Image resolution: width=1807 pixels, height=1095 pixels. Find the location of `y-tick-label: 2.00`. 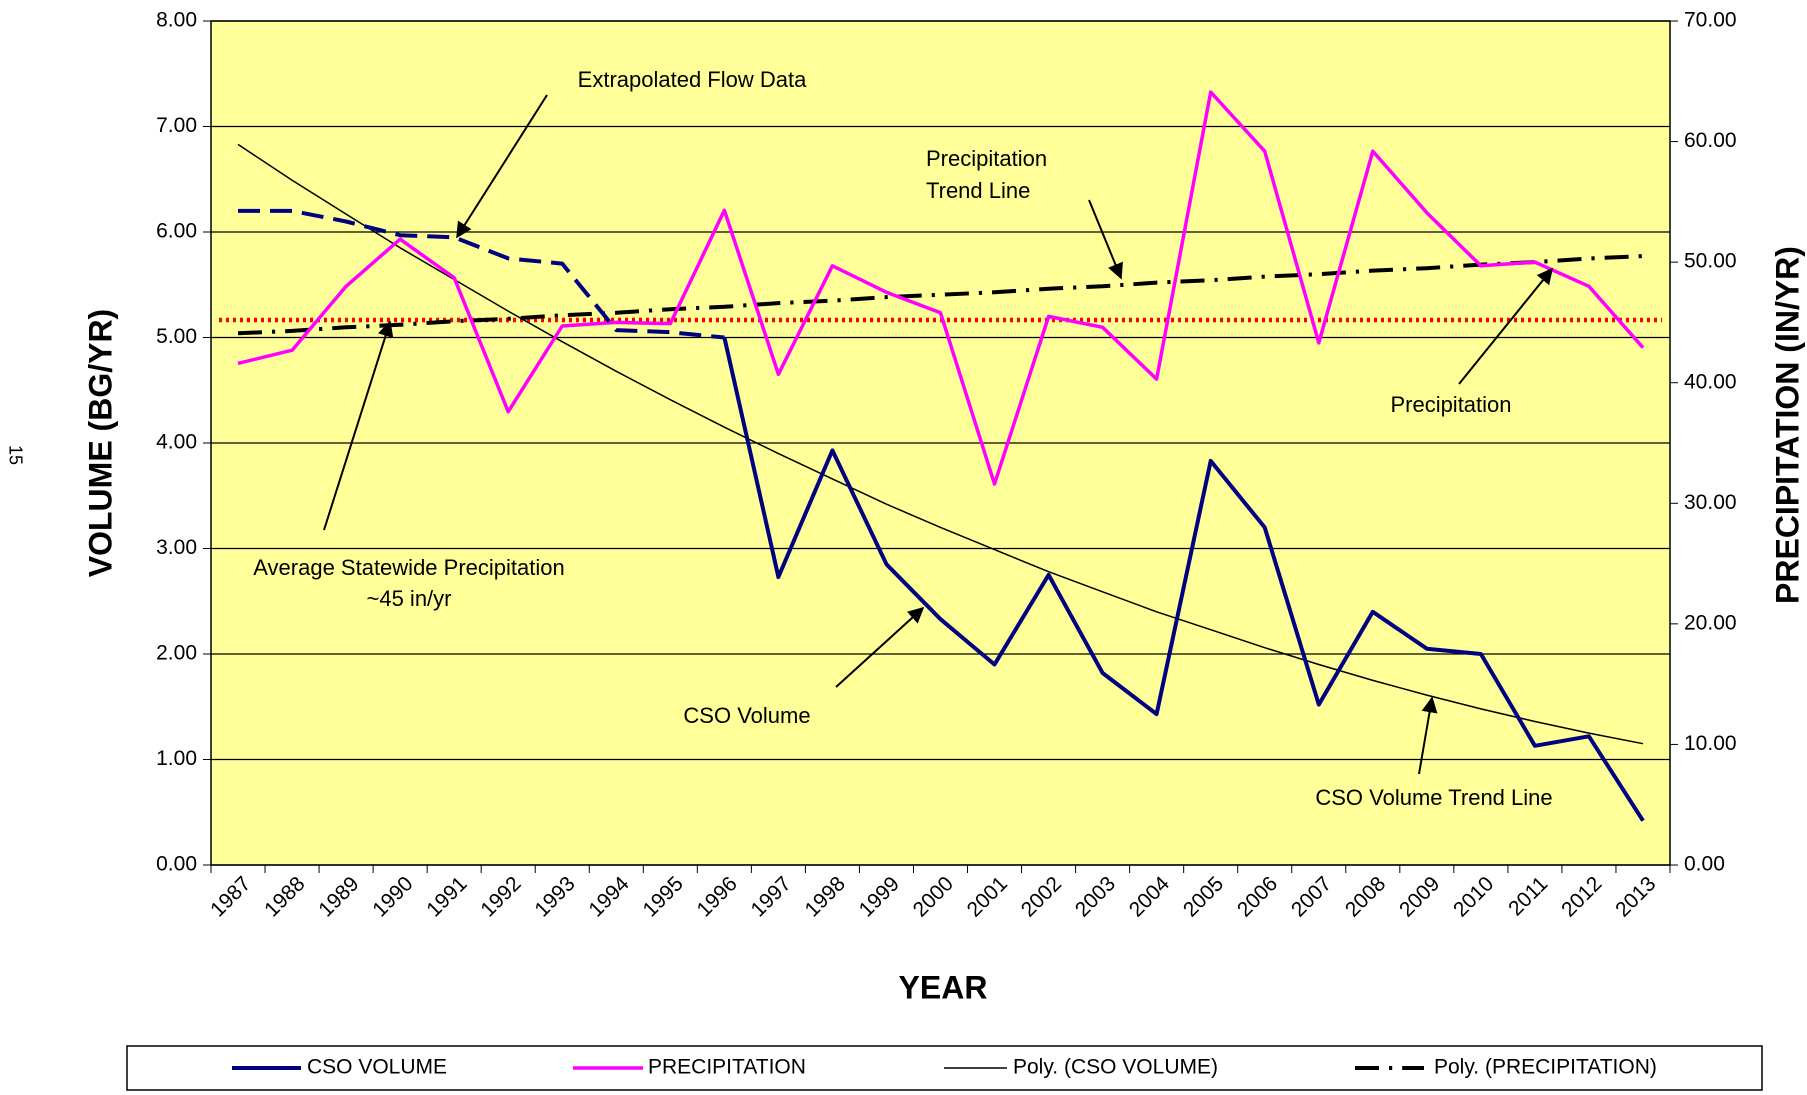

y-tick-label: 2.00 is located at coordinates (176, 653).